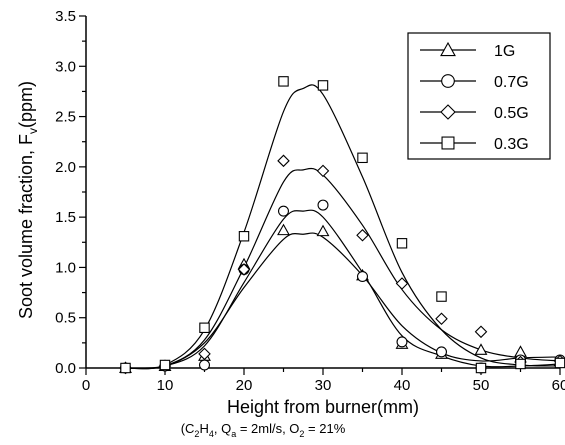  Describe the element at coordinates (65, 16) in the screenshot. I see `y-tick-label: 3.5` at that location.